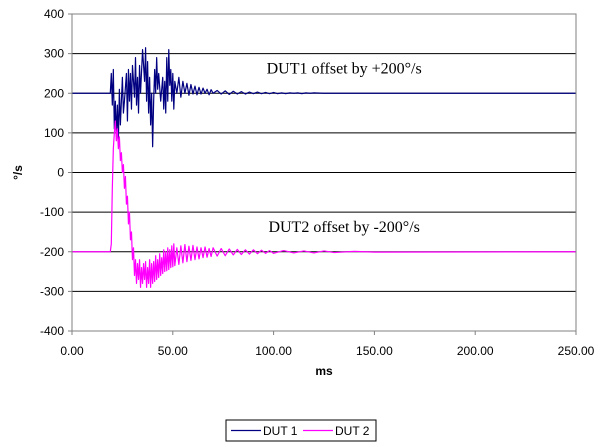  I want to click on y-tick-label: -200, so click(52, 252).